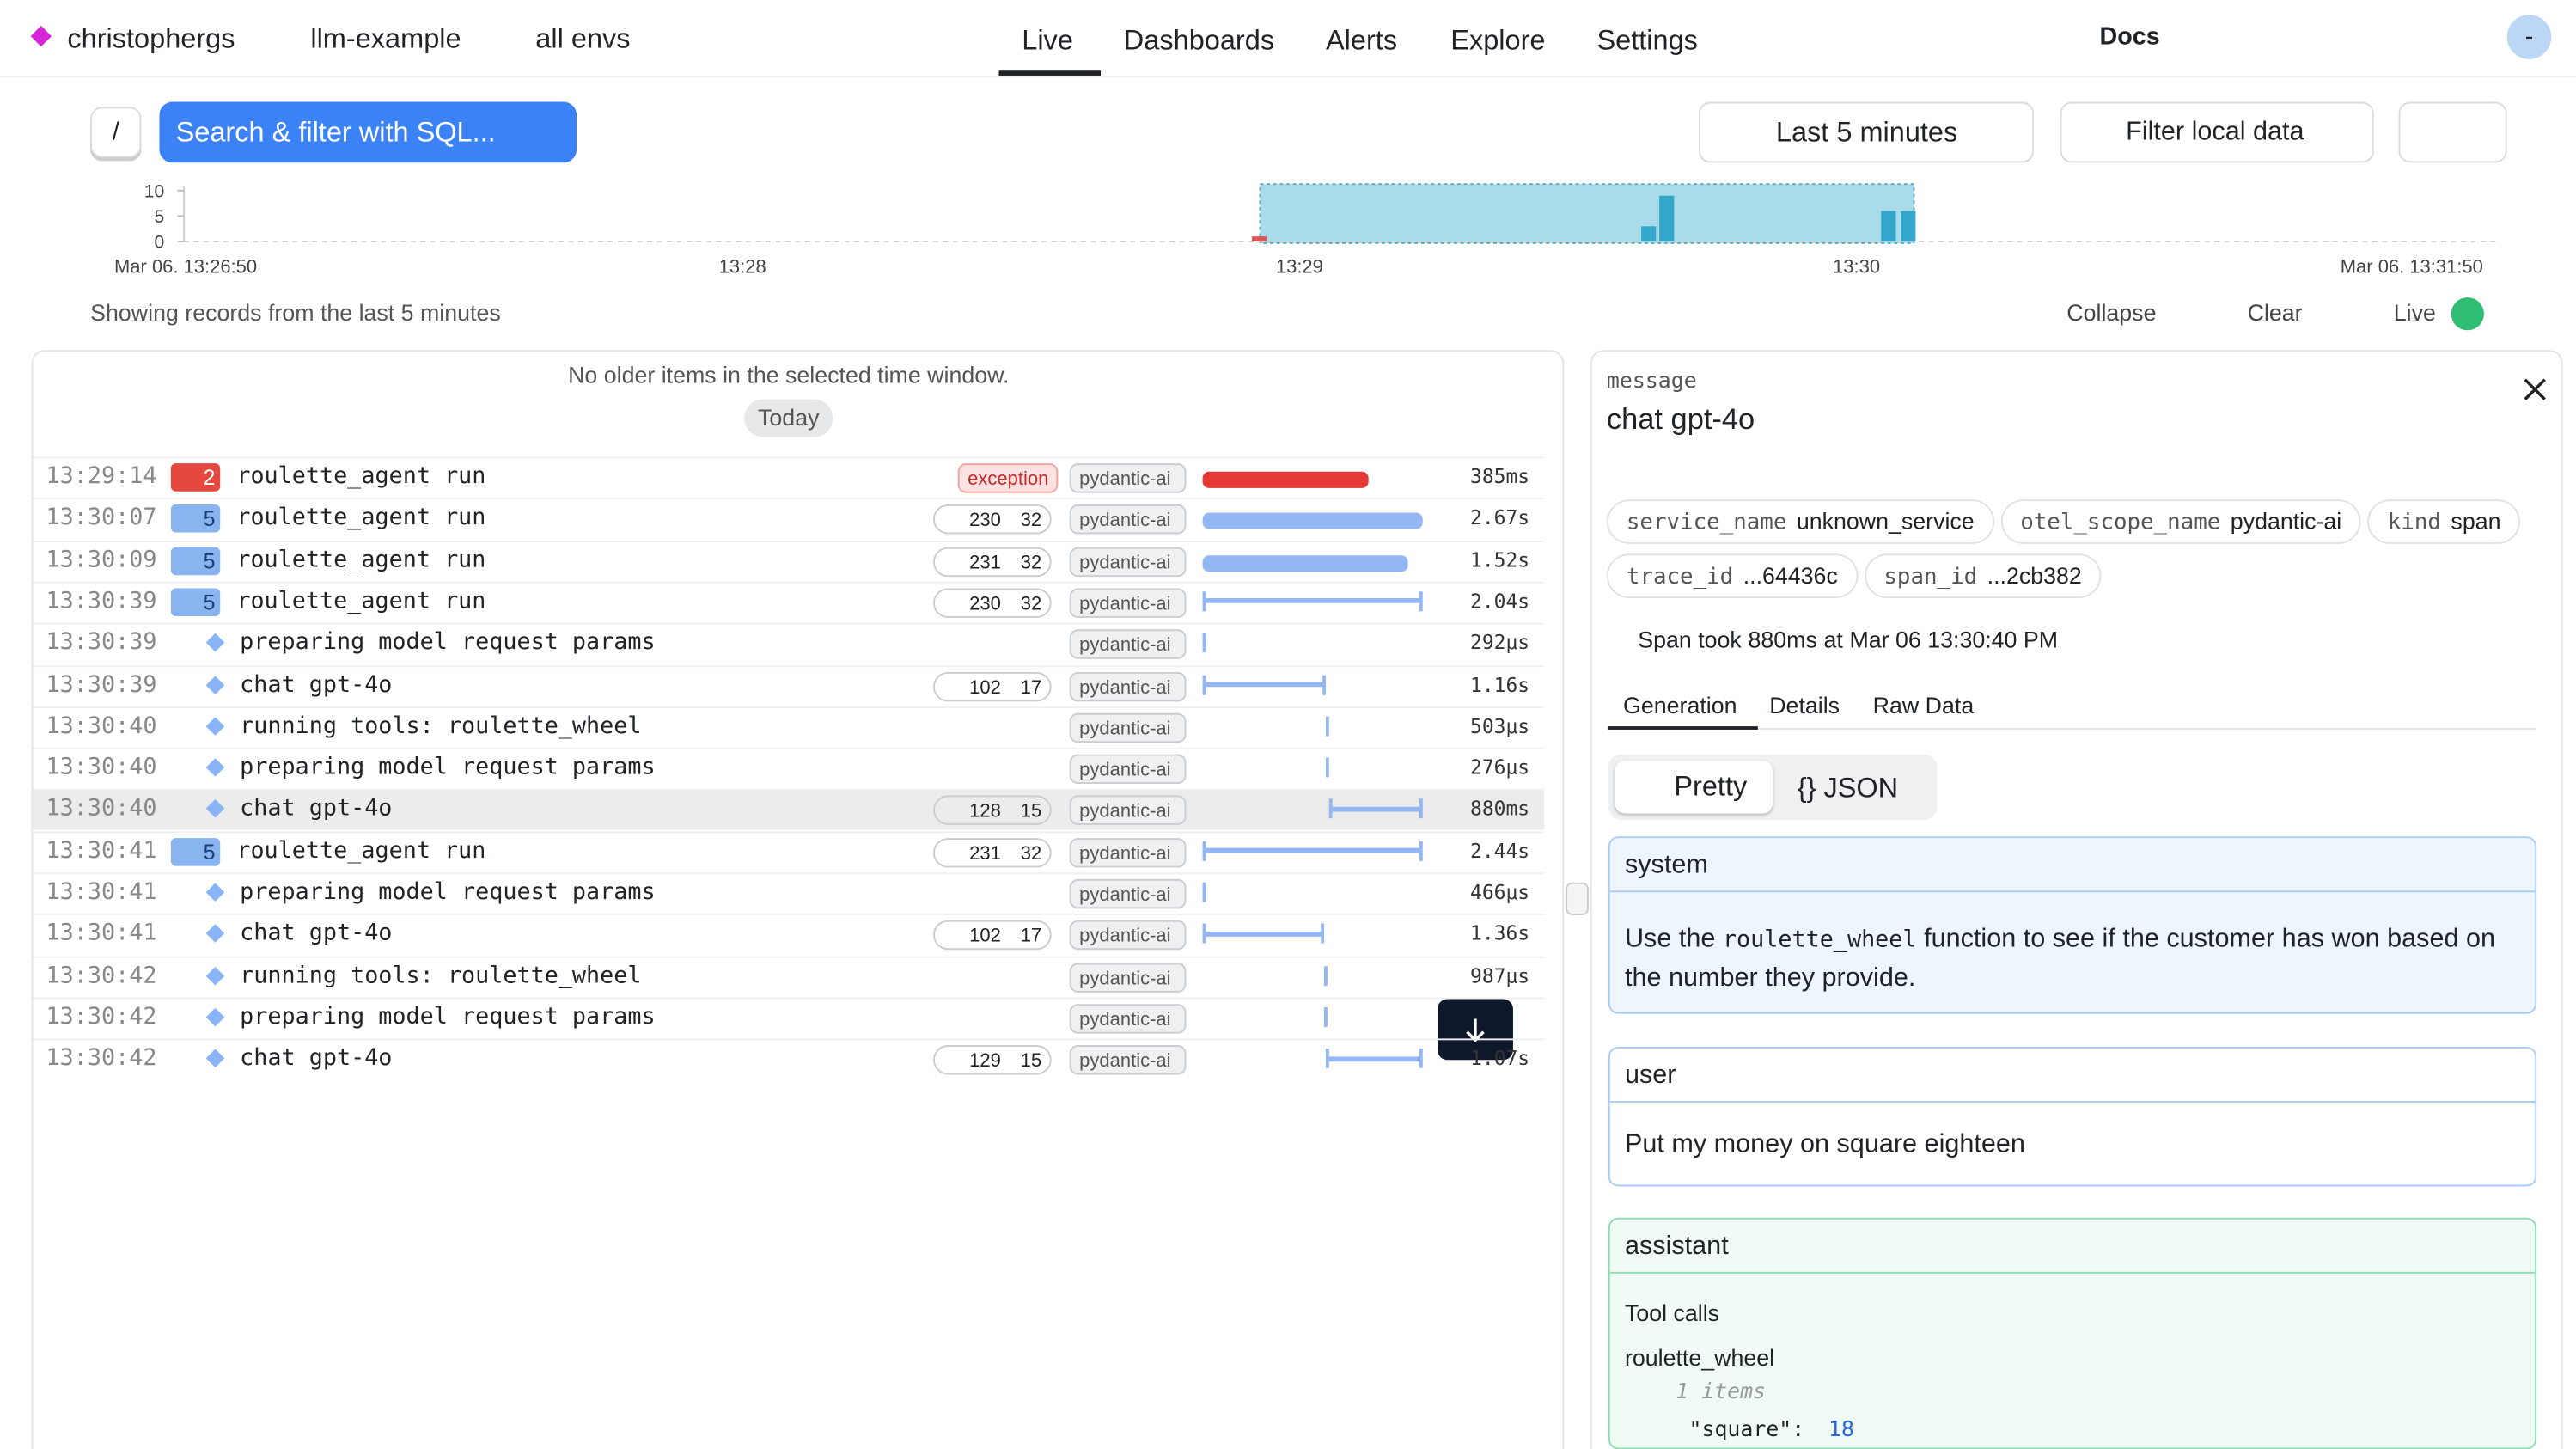 Image resolution: width=2576 pixels, height=1449 pixels. What do you see at coordinates (151, 38) in the screenshot?
I see `org-selector: christophergs` at bounding box center [151, 38].